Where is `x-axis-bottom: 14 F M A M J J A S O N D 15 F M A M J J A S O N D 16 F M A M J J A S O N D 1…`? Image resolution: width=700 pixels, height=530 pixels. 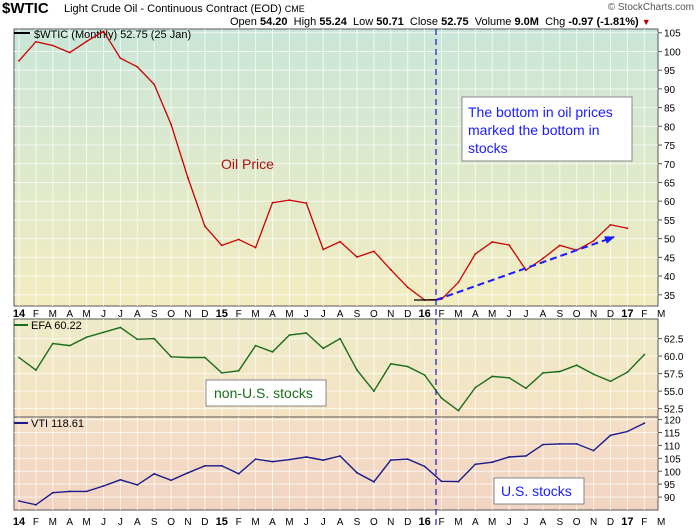
x-axis-bottom: 14 F M A M J J A S O N D 15 F M A M J J A S O N D 16 F M A M J J A S O N D 1… is located at coordinates (339, 522).